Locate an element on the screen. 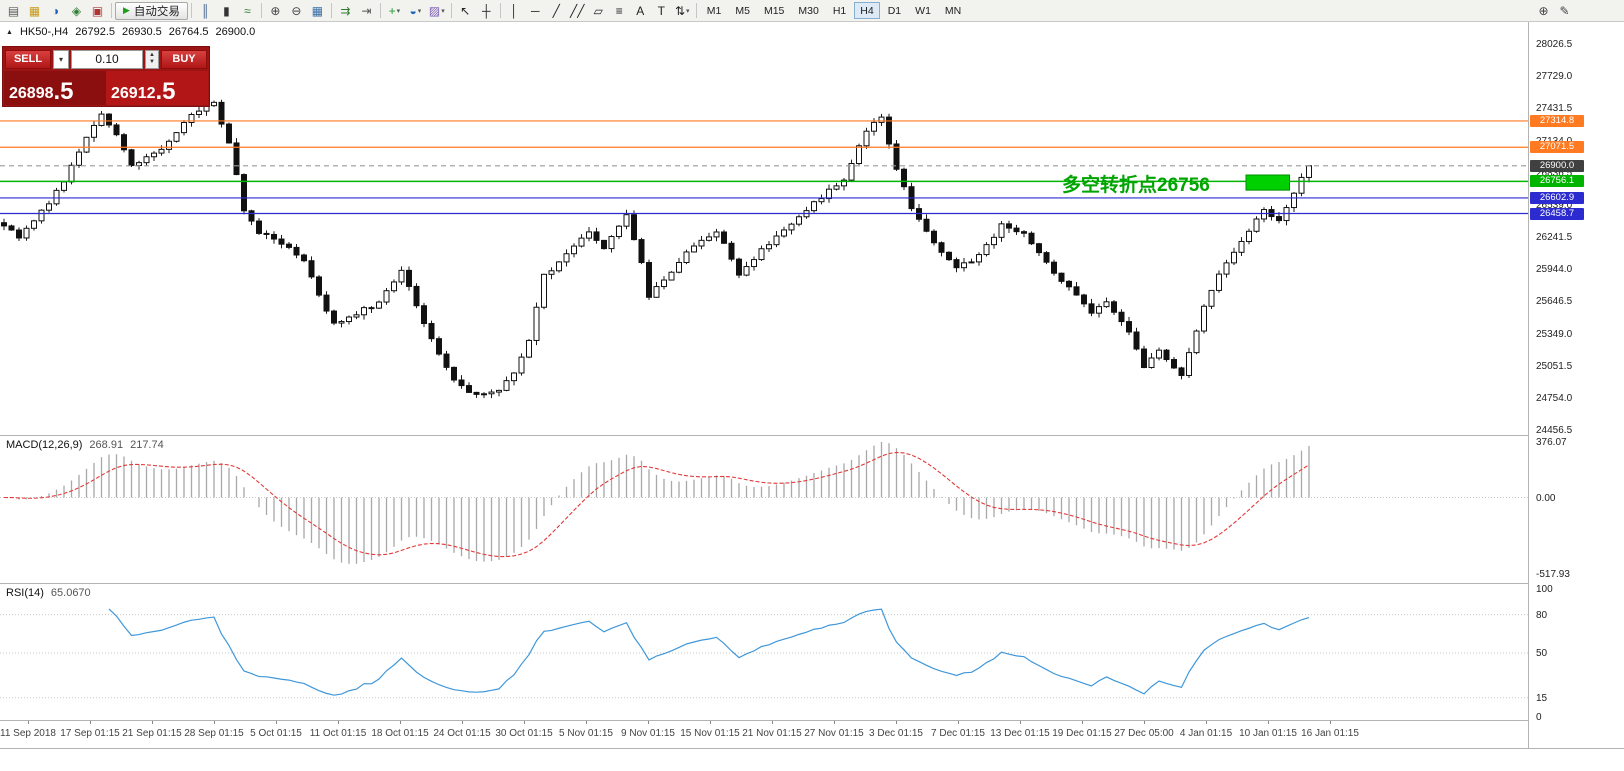 The width and height of the screenshot is (1624, 771). arrows-icon: ⇅ ▾ is located at coordinates (682, 10).